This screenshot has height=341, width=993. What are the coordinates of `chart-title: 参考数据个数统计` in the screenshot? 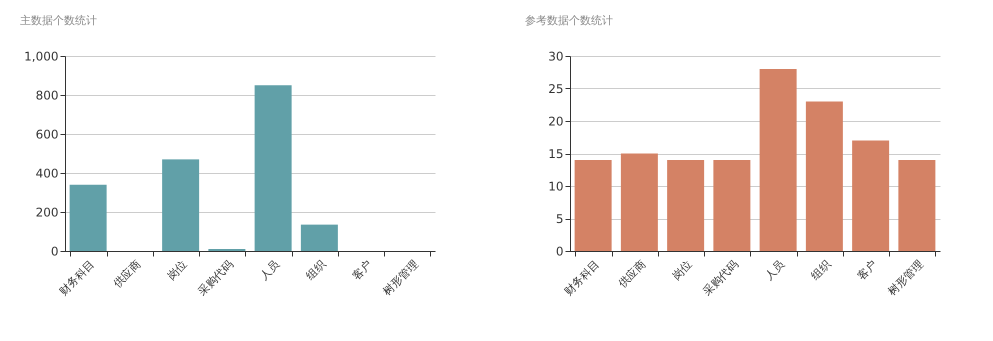 It's located at (569, 20).